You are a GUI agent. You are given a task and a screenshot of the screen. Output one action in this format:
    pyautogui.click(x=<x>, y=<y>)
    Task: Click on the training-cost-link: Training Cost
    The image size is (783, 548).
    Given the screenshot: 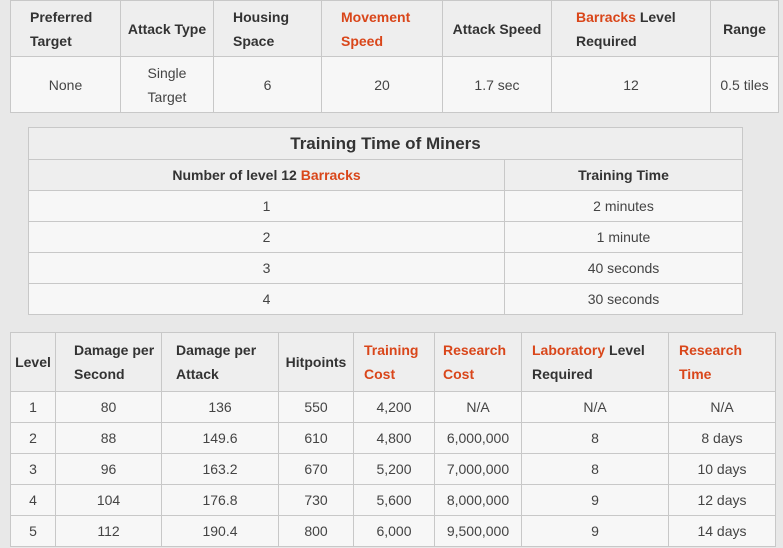 What is the action you would take?
    pyautogui.click(x=391, y=362)
    